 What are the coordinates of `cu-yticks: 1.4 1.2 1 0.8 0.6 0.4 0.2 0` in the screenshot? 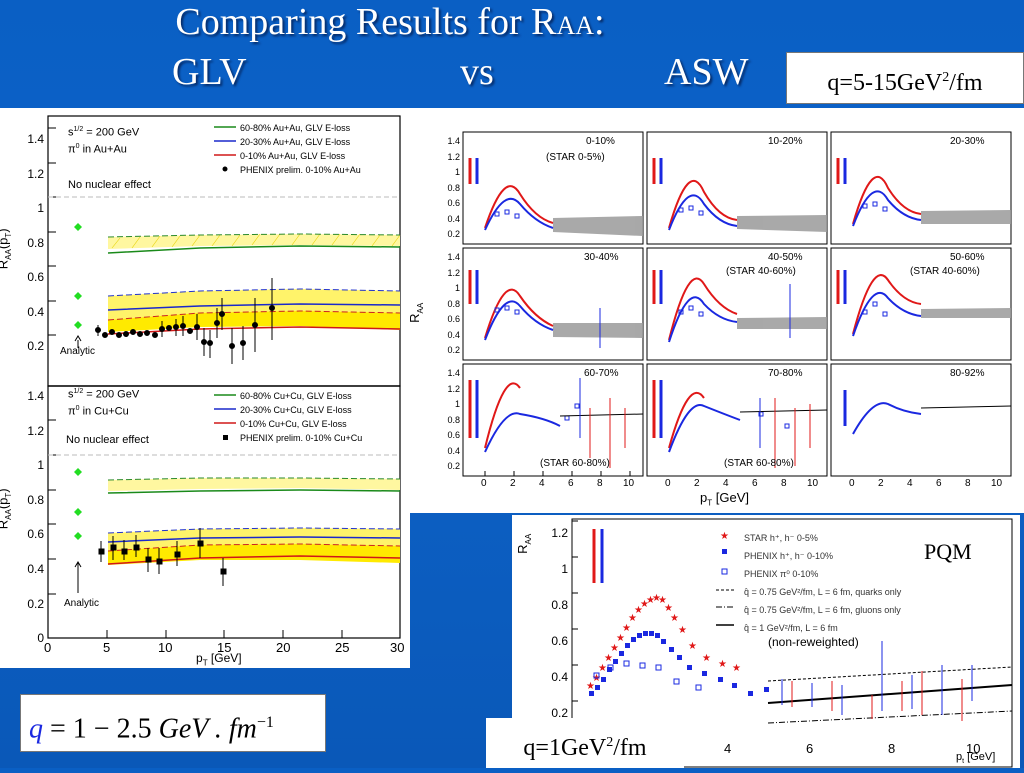 It's located at (35, 517).